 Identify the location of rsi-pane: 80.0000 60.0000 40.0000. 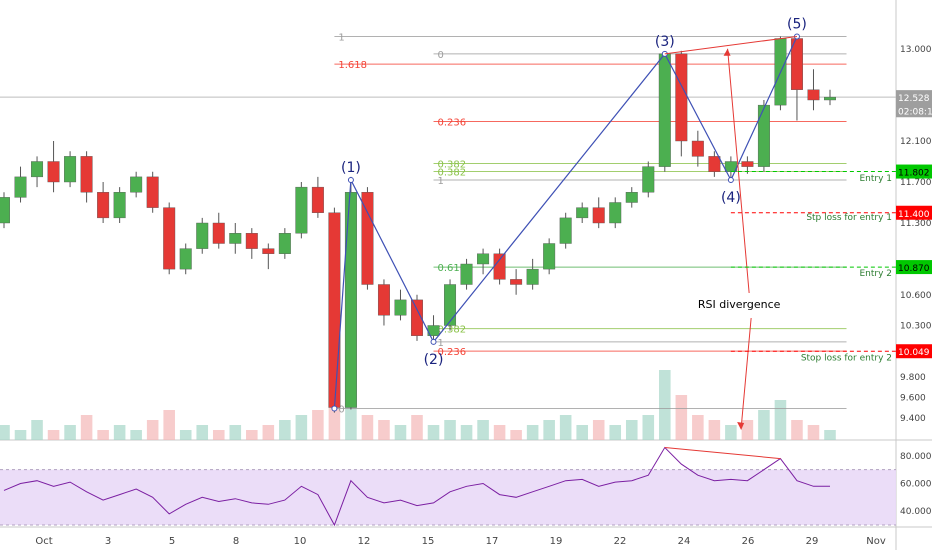
(466, 486).